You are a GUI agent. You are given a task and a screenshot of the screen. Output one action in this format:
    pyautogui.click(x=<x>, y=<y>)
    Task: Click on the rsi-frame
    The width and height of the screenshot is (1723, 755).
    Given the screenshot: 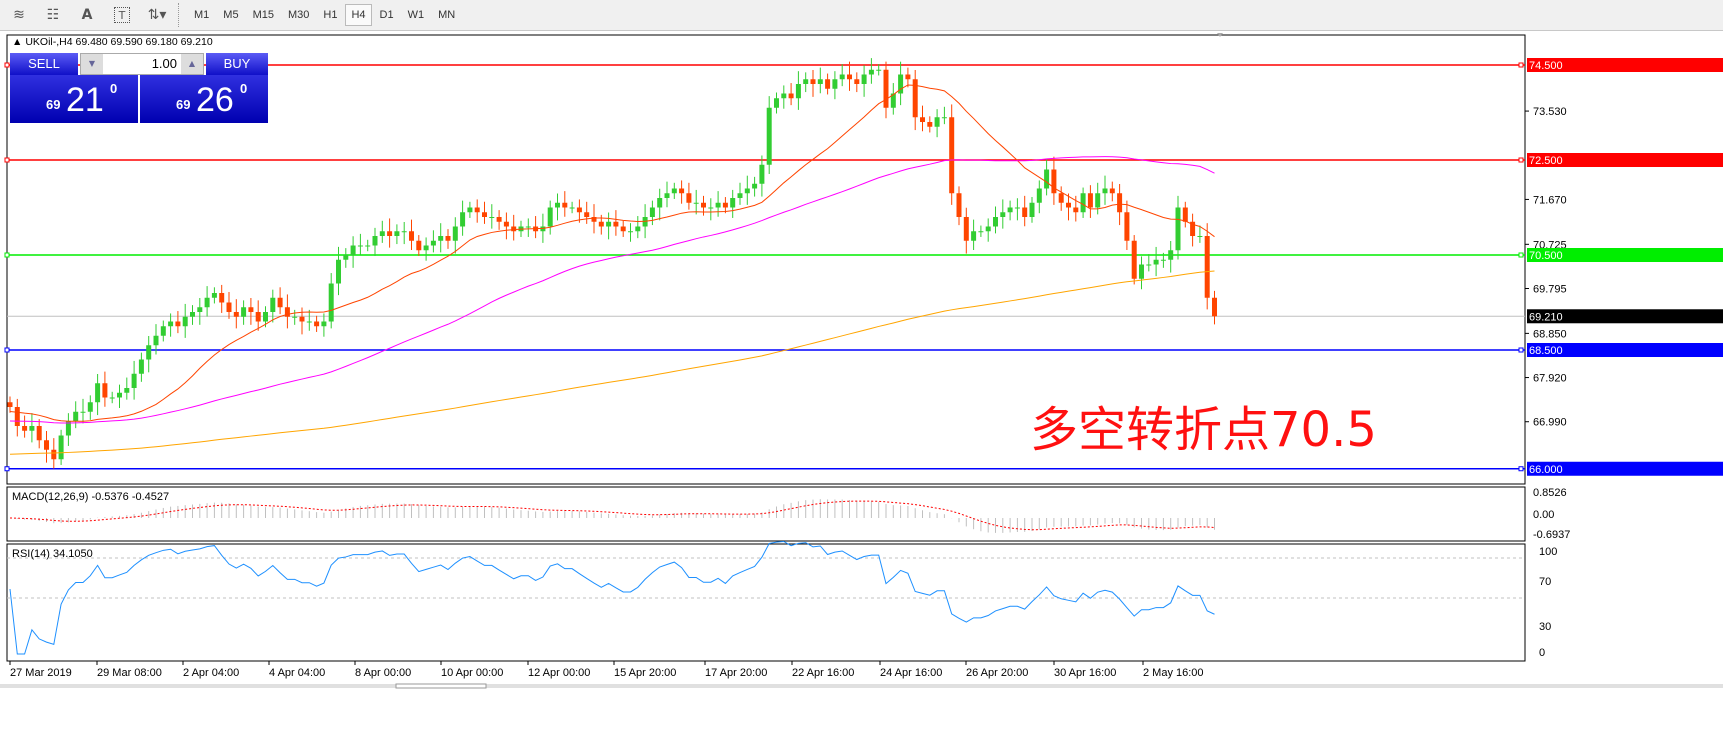 What is the action you would take?
    pyautogui.click(x=766, y=602)
    